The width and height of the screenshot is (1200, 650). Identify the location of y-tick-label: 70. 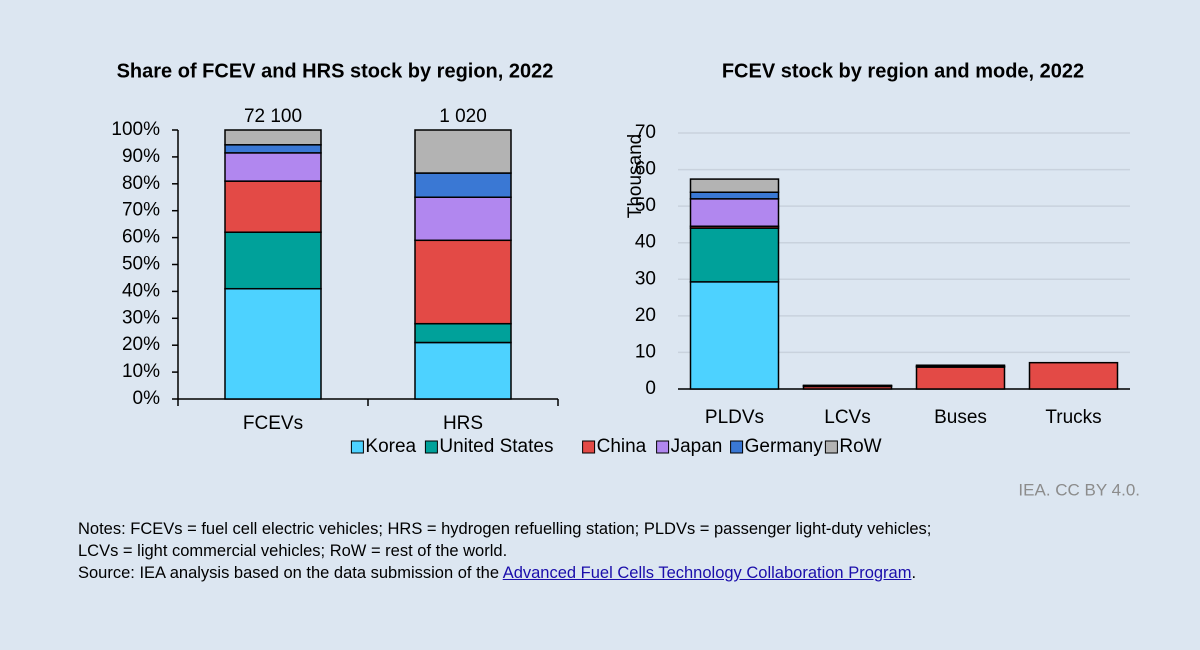
(645, 132).